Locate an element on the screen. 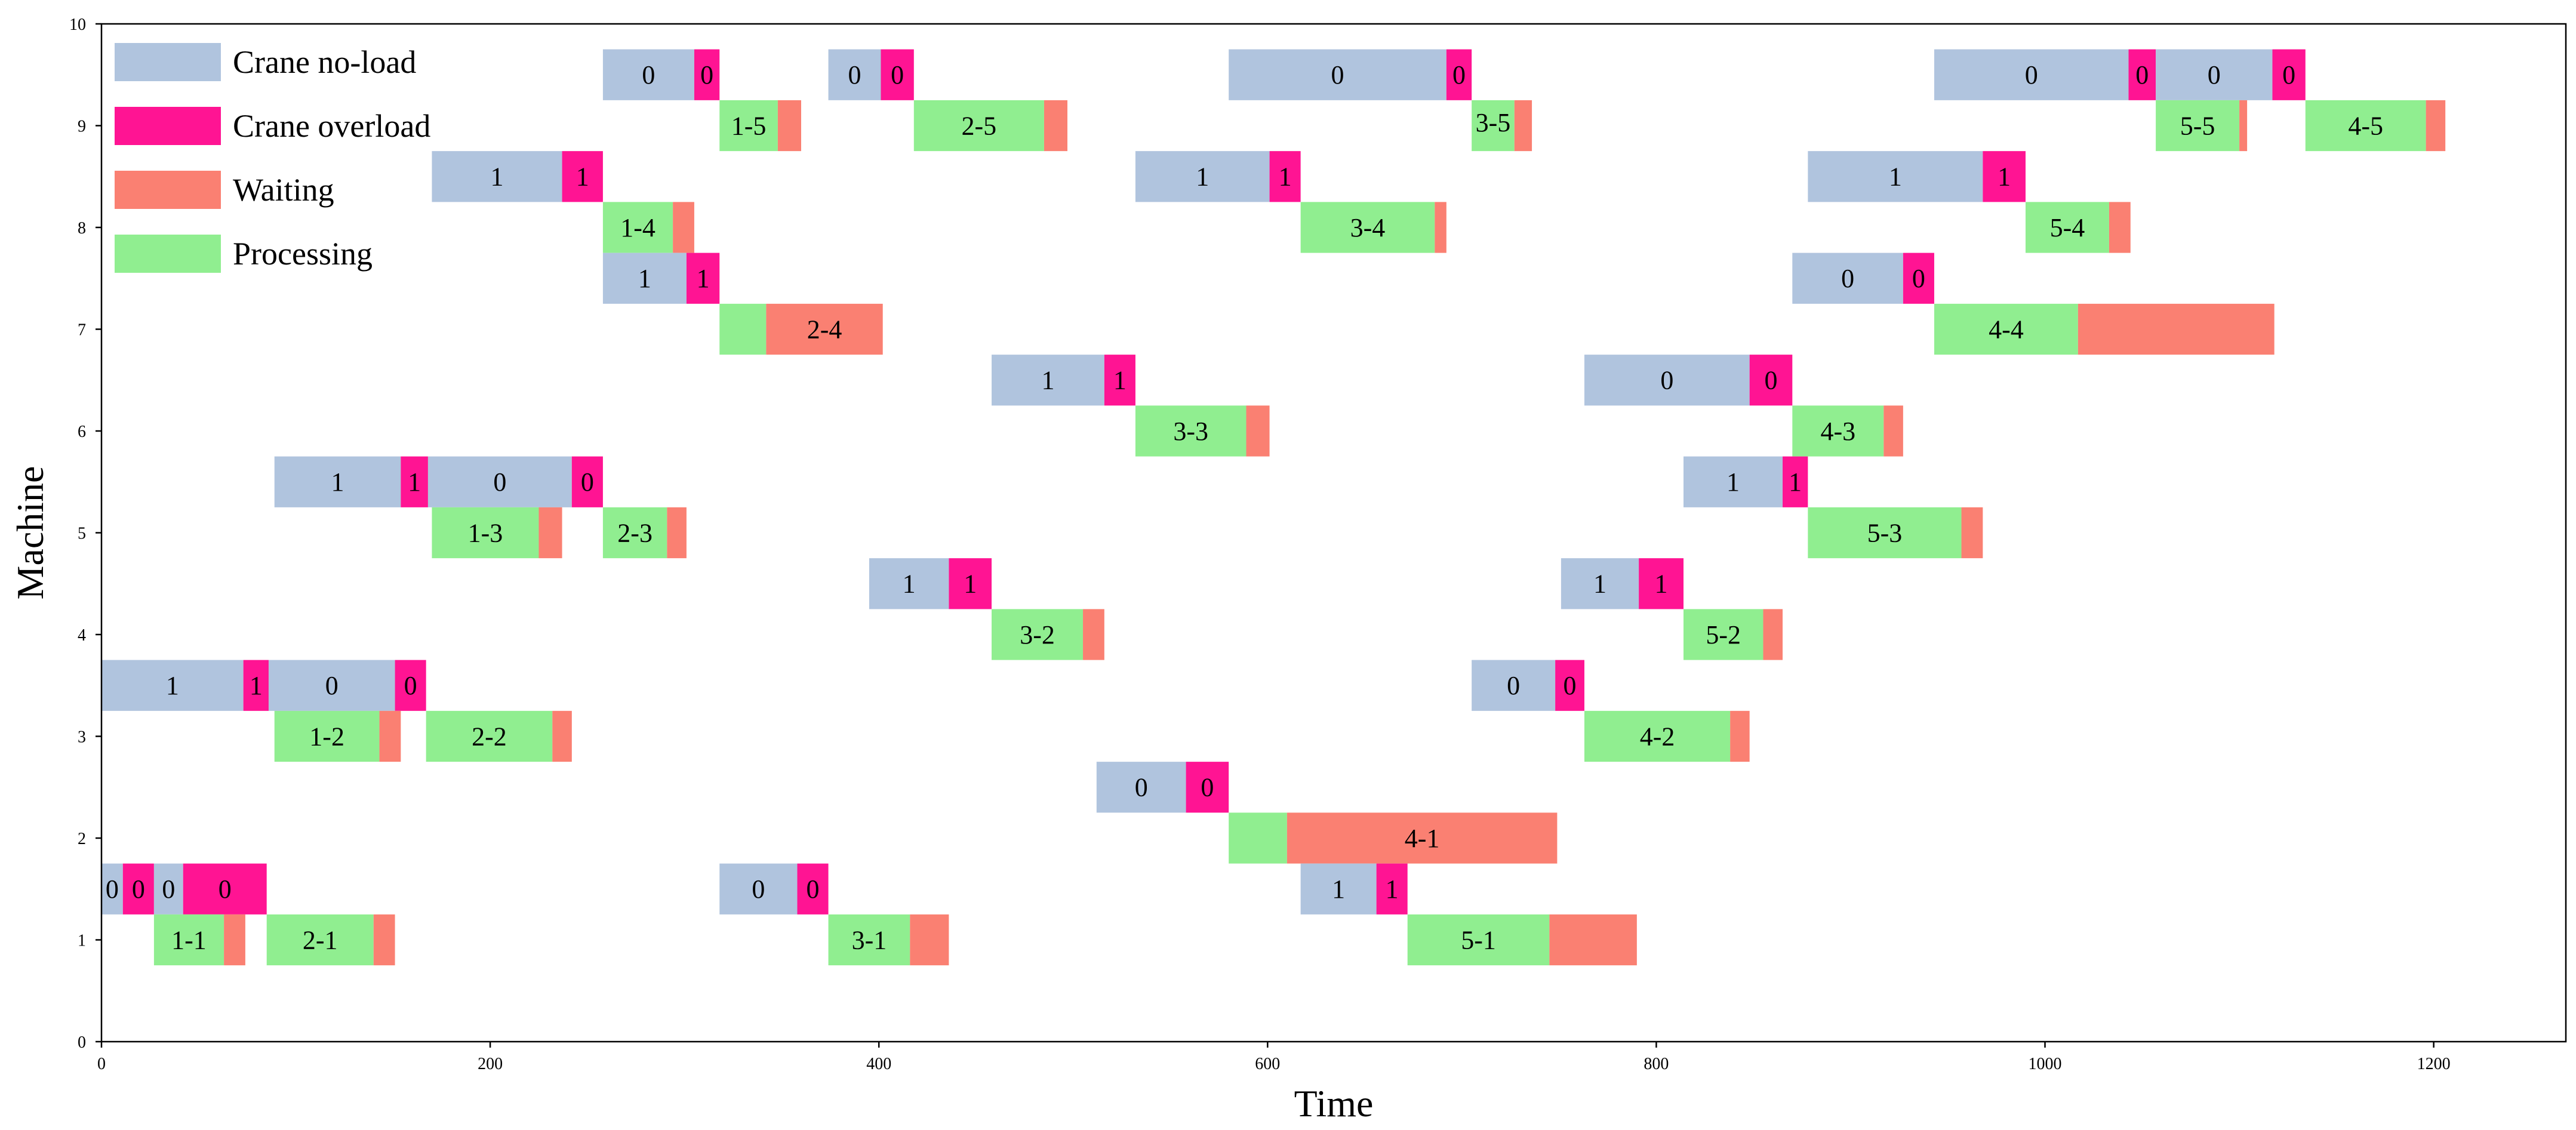  bar-label: 5-1 is located at coordinates (1478, 940).